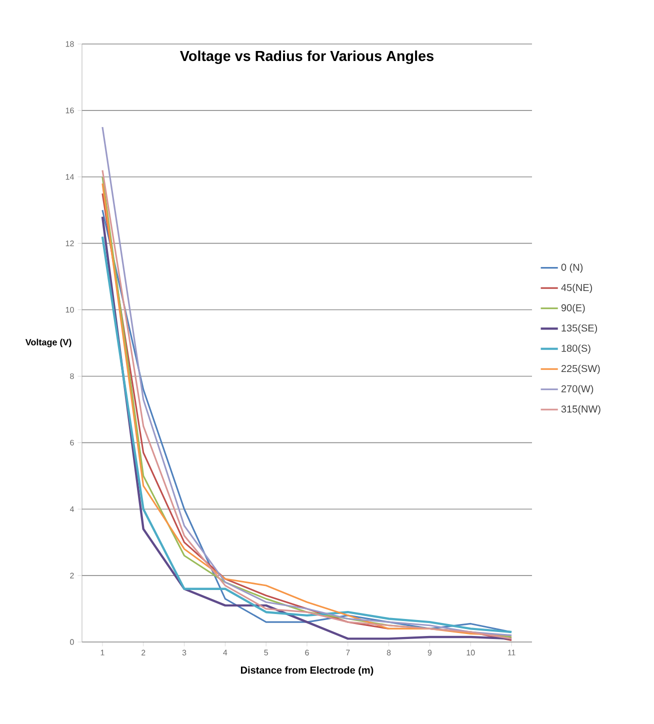 The width and height of the screenshot is (654, 724). I want to click on x-tick-label: 8, so click(388, 653).